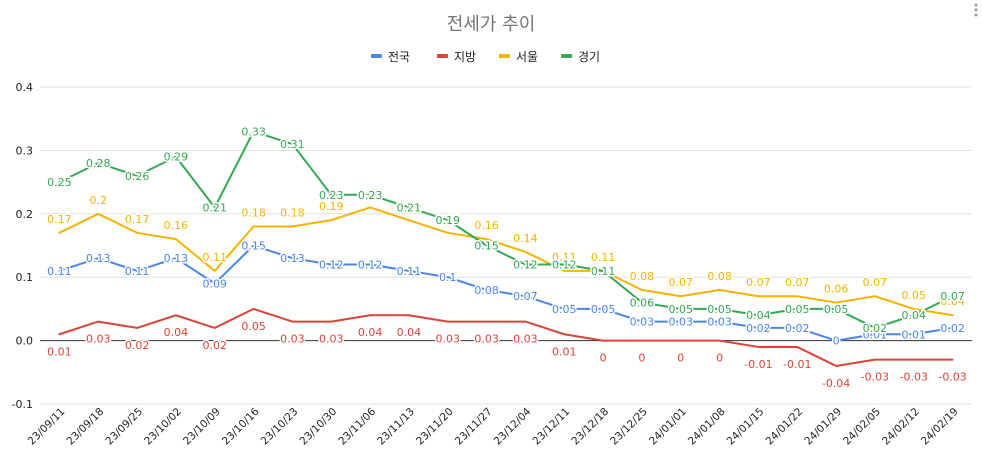 The width and height of the screenshot is (982, 456). I want to click on data-label-halo: 0.21, so click(370, 193).